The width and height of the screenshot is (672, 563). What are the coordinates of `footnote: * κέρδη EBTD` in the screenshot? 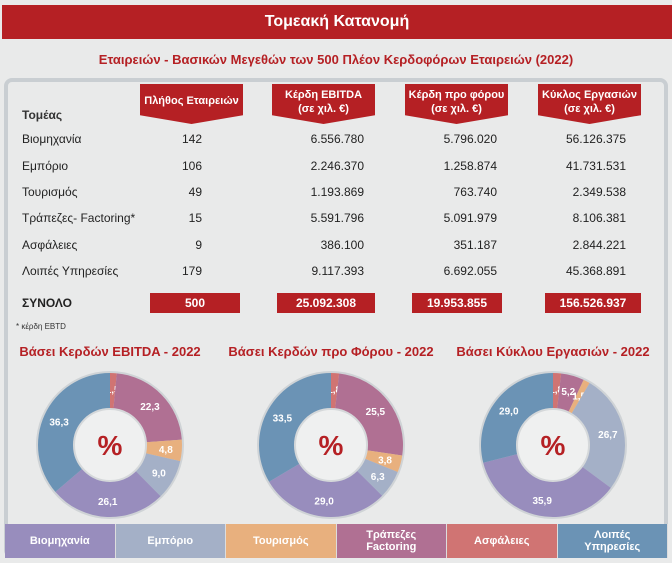 It's located at (41, 326).